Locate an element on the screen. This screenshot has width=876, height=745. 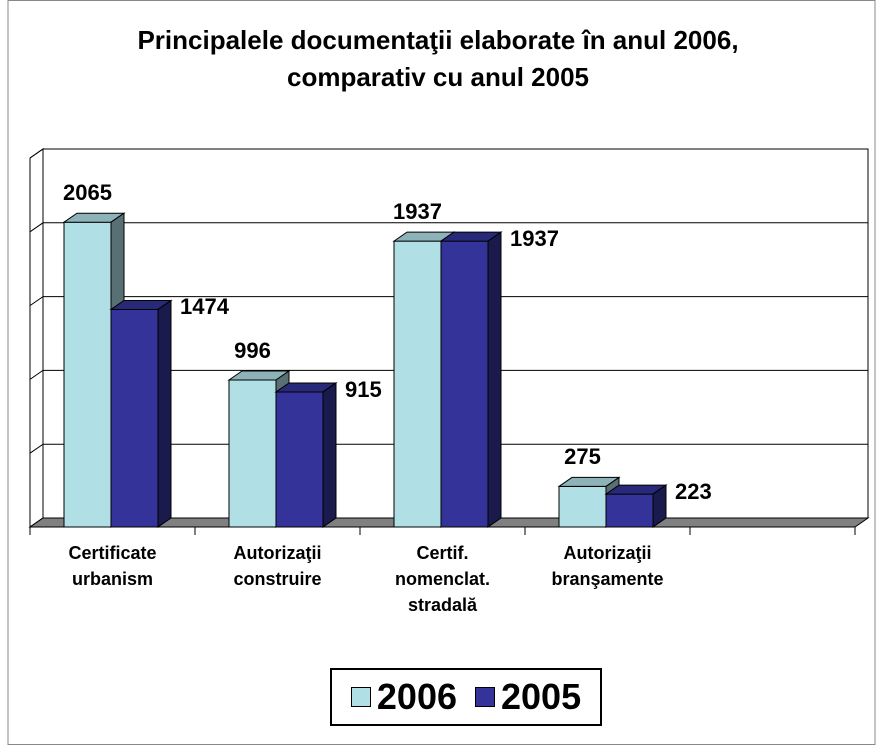
side-wall is located at coordinates (36, 338).